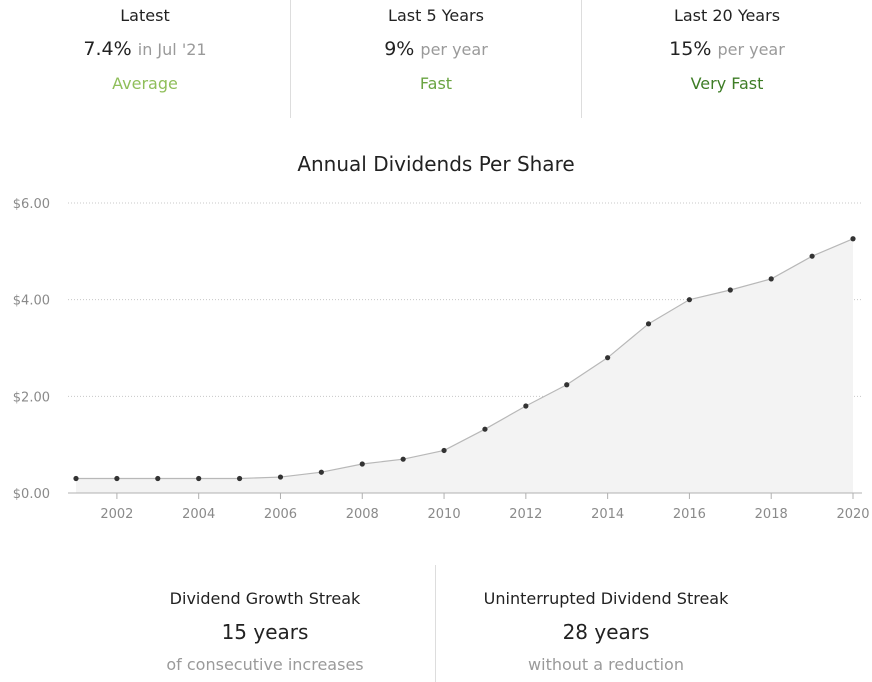  Describe the element at coordinates (31, 204) in the screenshot. I see `y-tick-label: $6.00` at that location.